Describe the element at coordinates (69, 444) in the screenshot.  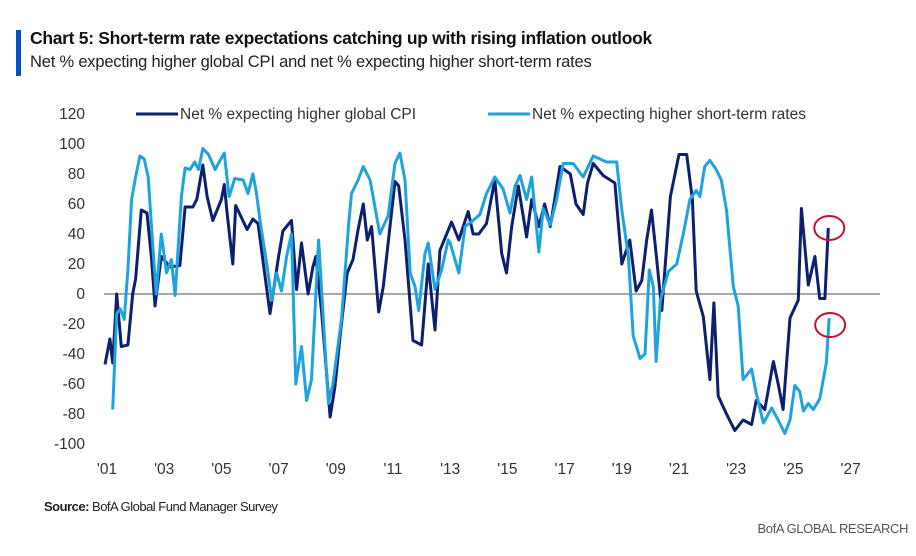
I see `y-tick-label: -100` at that location.